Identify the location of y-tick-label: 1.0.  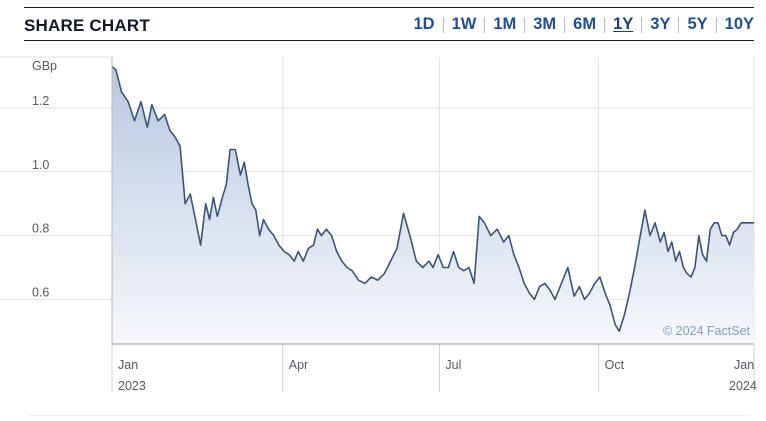
(40, 165).